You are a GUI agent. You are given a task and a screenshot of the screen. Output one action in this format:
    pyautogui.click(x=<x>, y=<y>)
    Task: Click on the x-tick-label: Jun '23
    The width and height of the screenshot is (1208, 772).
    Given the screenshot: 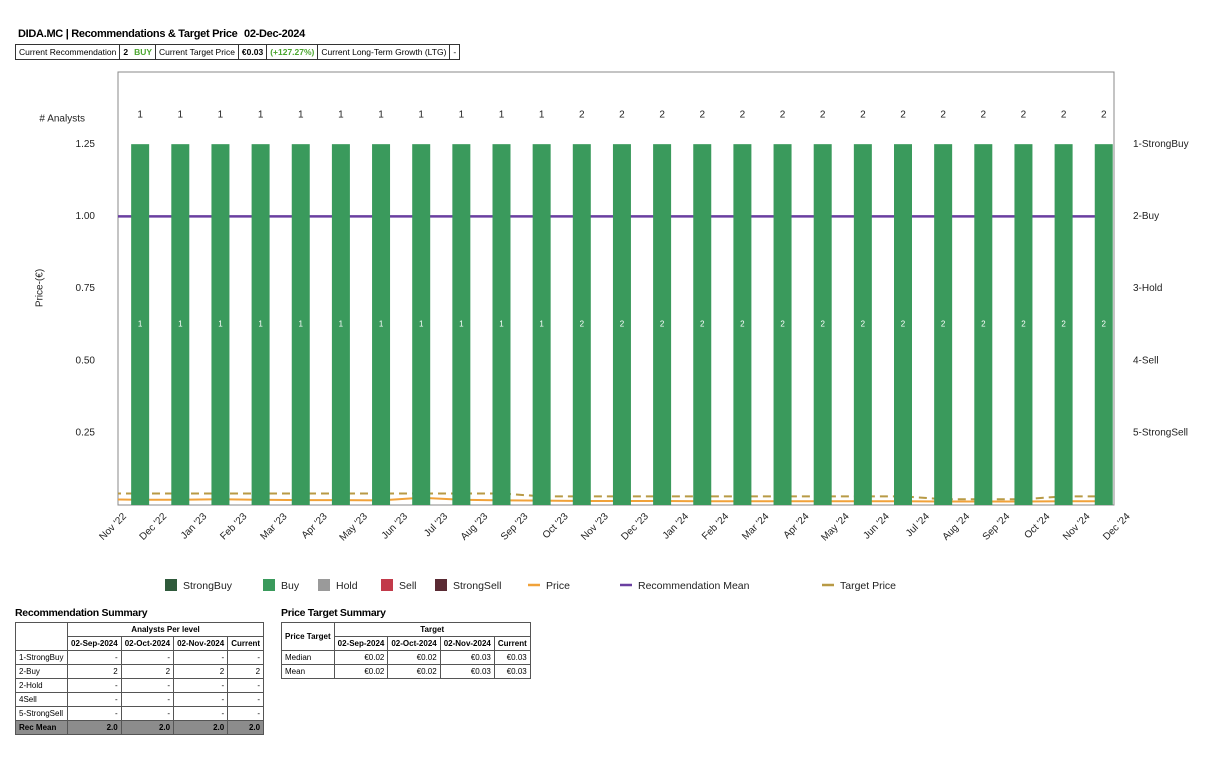 What is the action you would take?
    pyautogui.click(x=395, y=526)
    